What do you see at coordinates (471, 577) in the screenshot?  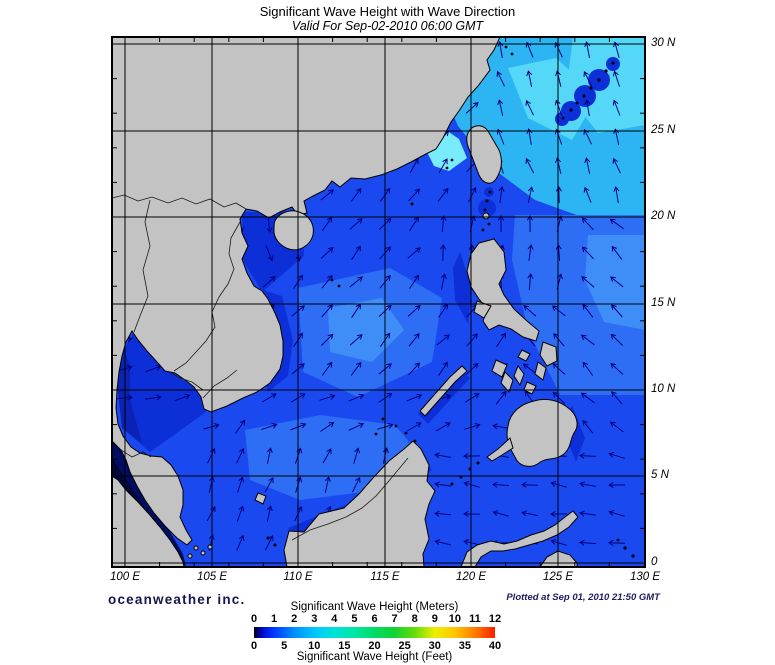 I see `lon-label: 120 E` at bounding box center [471, 577].